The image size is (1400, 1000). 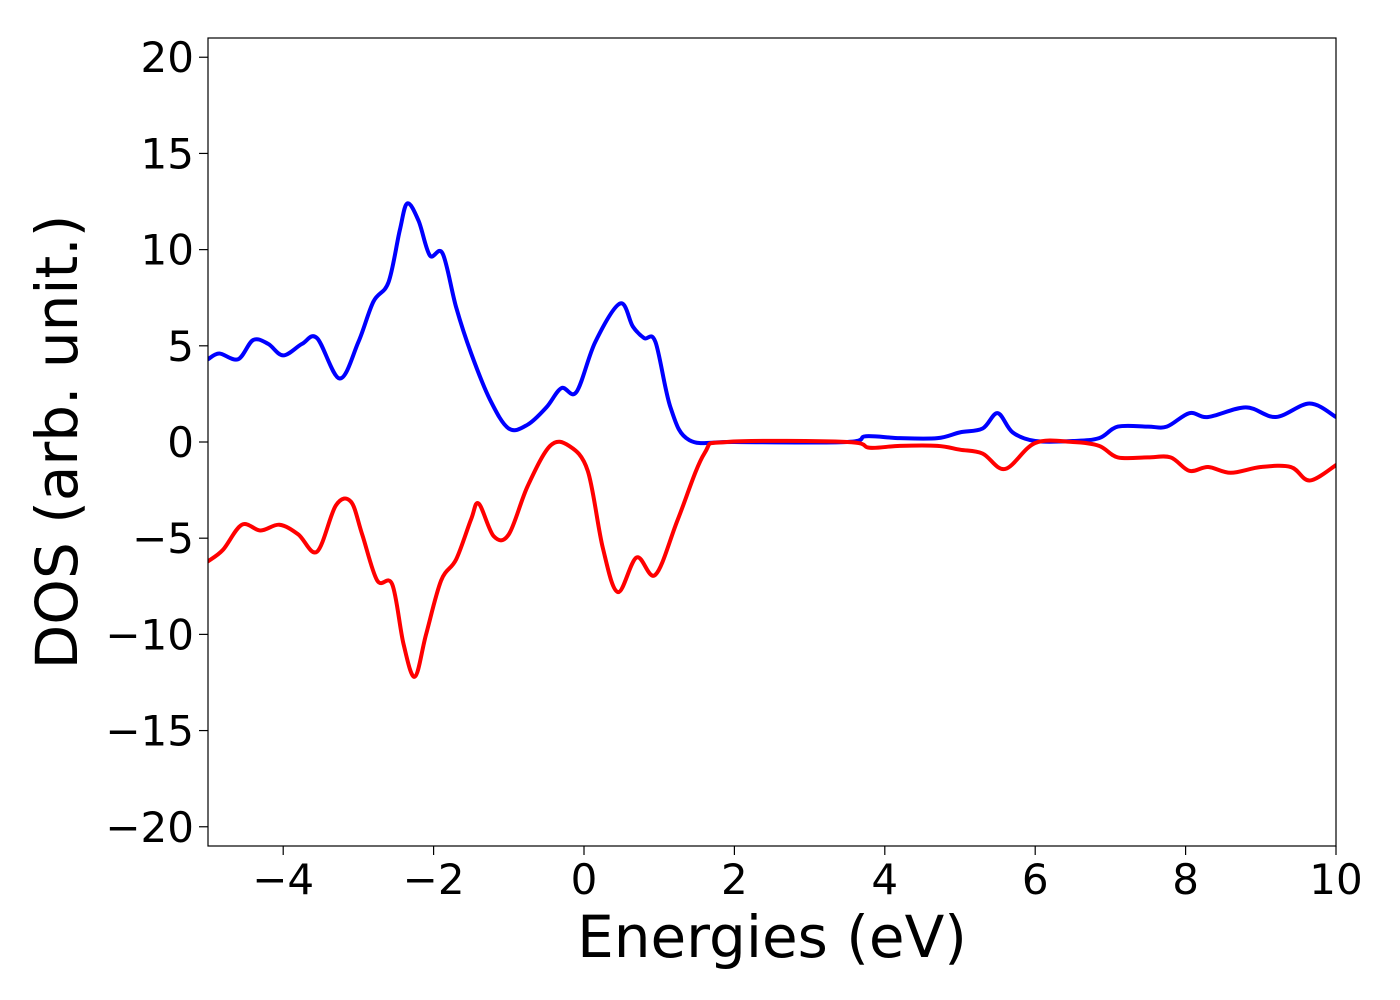 What do you see at coordinates (1335, 879) in the screenshot?
I see `x-tick-label: 10` at bounding box center [1335, 879].